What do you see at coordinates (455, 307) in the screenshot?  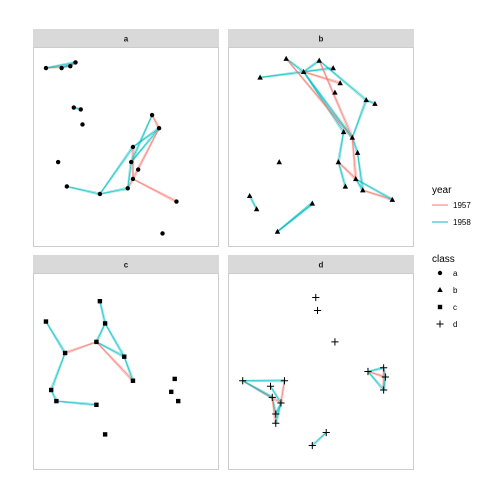 I see `legend-label-class-c: c` at bounding box center [455, 307].